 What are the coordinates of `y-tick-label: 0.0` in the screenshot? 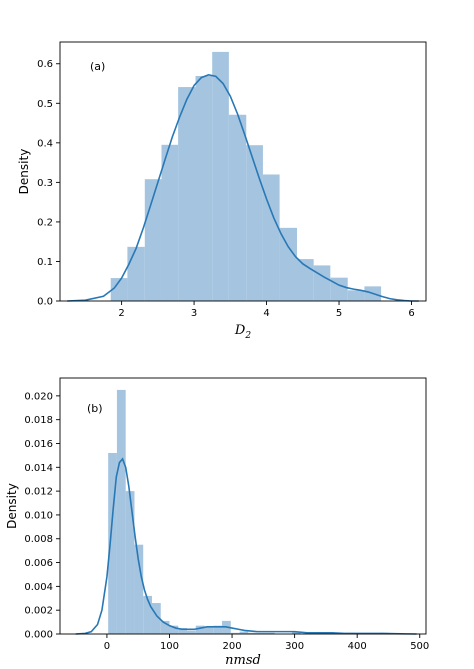 It's located at (45, 302).